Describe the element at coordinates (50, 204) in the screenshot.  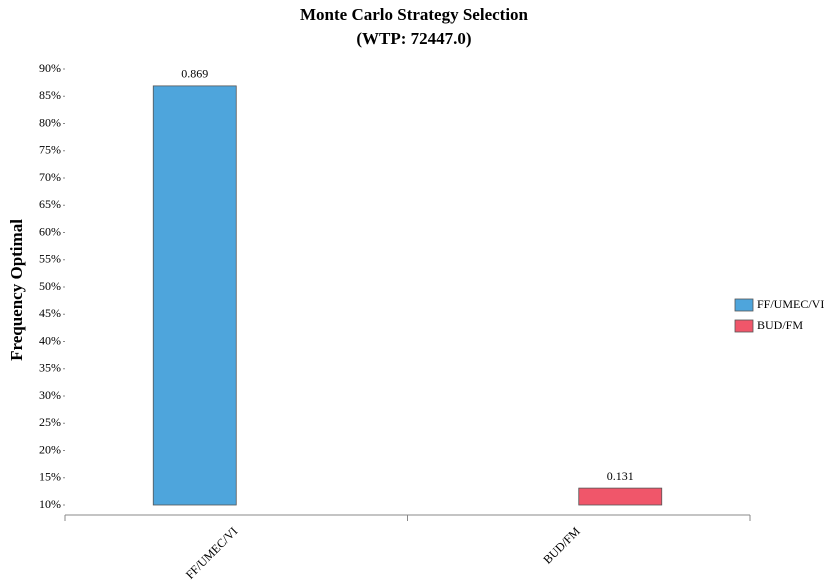
I see `y-tick-label: 65%` at that location.